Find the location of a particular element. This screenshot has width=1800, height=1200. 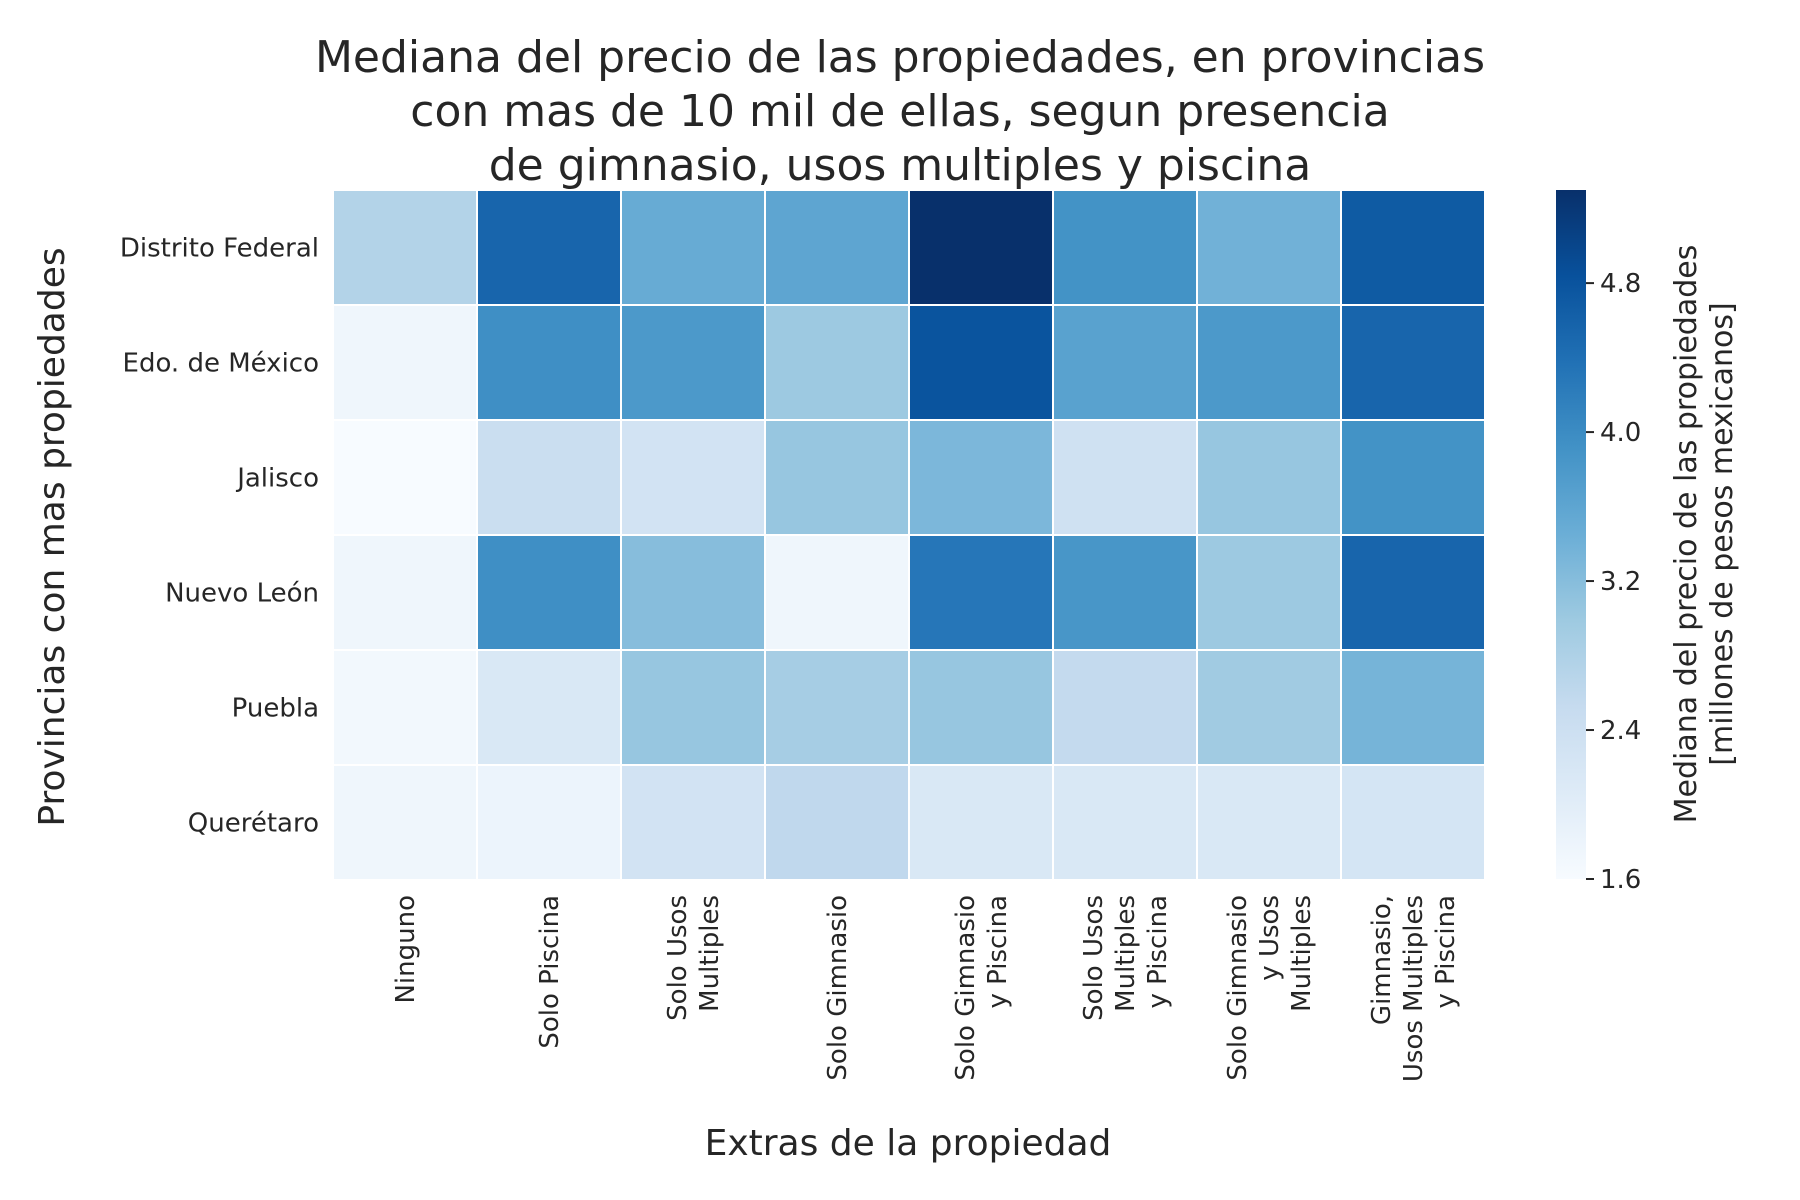

x-tick-label: Gimnasio, Usos Multiples y Piscina is located at coordinates (1414, 988).